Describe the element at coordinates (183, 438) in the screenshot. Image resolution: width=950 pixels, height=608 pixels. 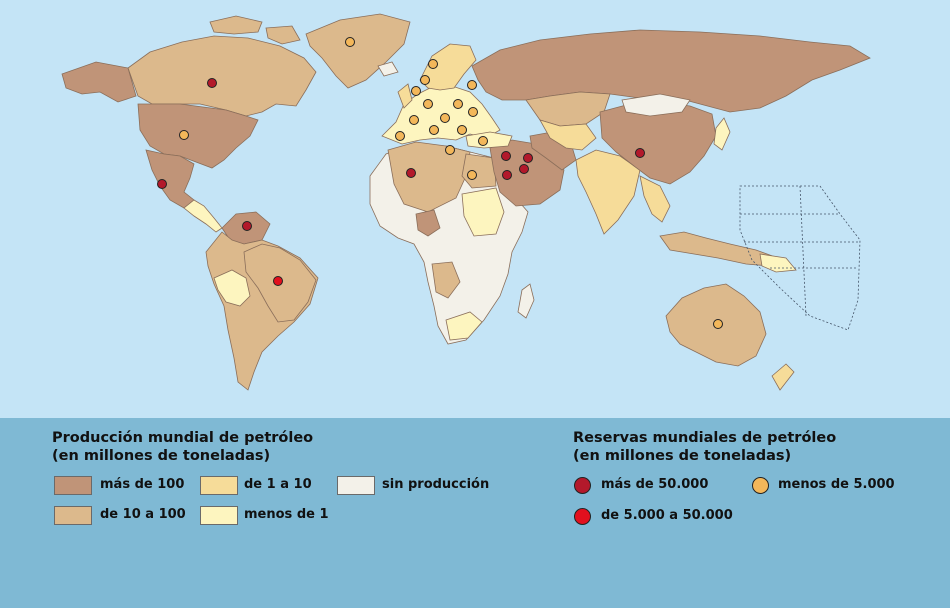
I see `production-title-line1: Producción mundial de petróleo` at that location.